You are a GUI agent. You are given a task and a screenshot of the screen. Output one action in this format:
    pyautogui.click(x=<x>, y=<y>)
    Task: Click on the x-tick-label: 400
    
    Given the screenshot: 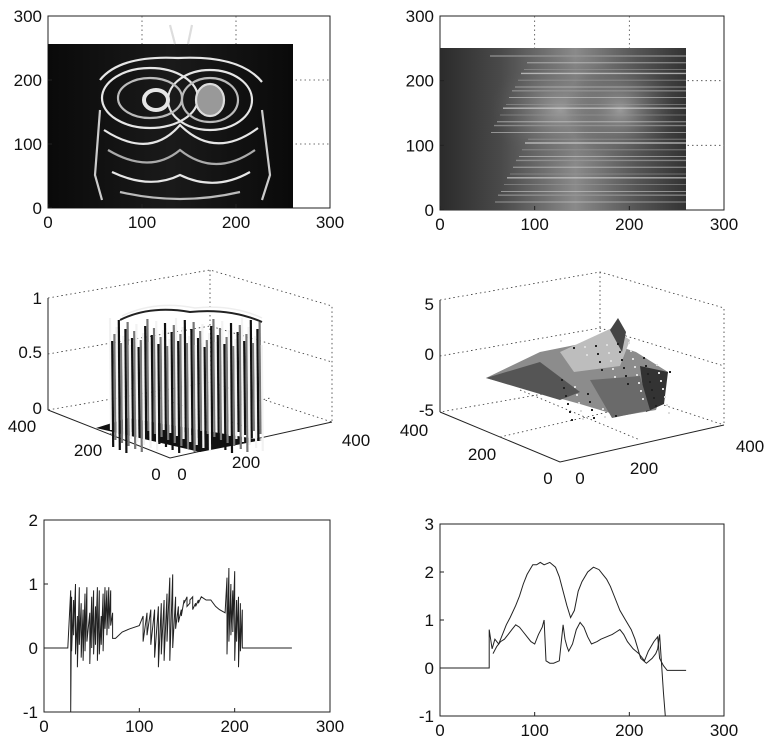 What is the action you would take?
    pyautogui.click(x=750, y=446)
    